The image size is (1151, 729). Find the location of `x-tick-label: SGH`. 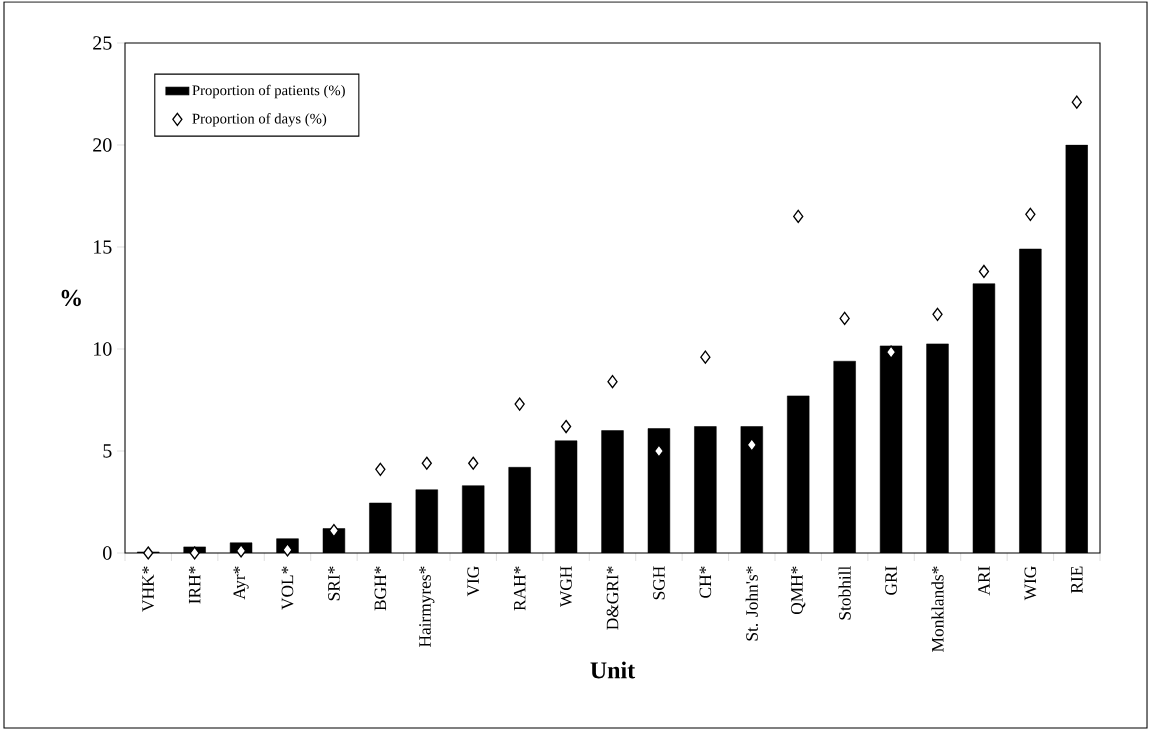

x-tick-label: SGH is located at coordinates (659, 583).